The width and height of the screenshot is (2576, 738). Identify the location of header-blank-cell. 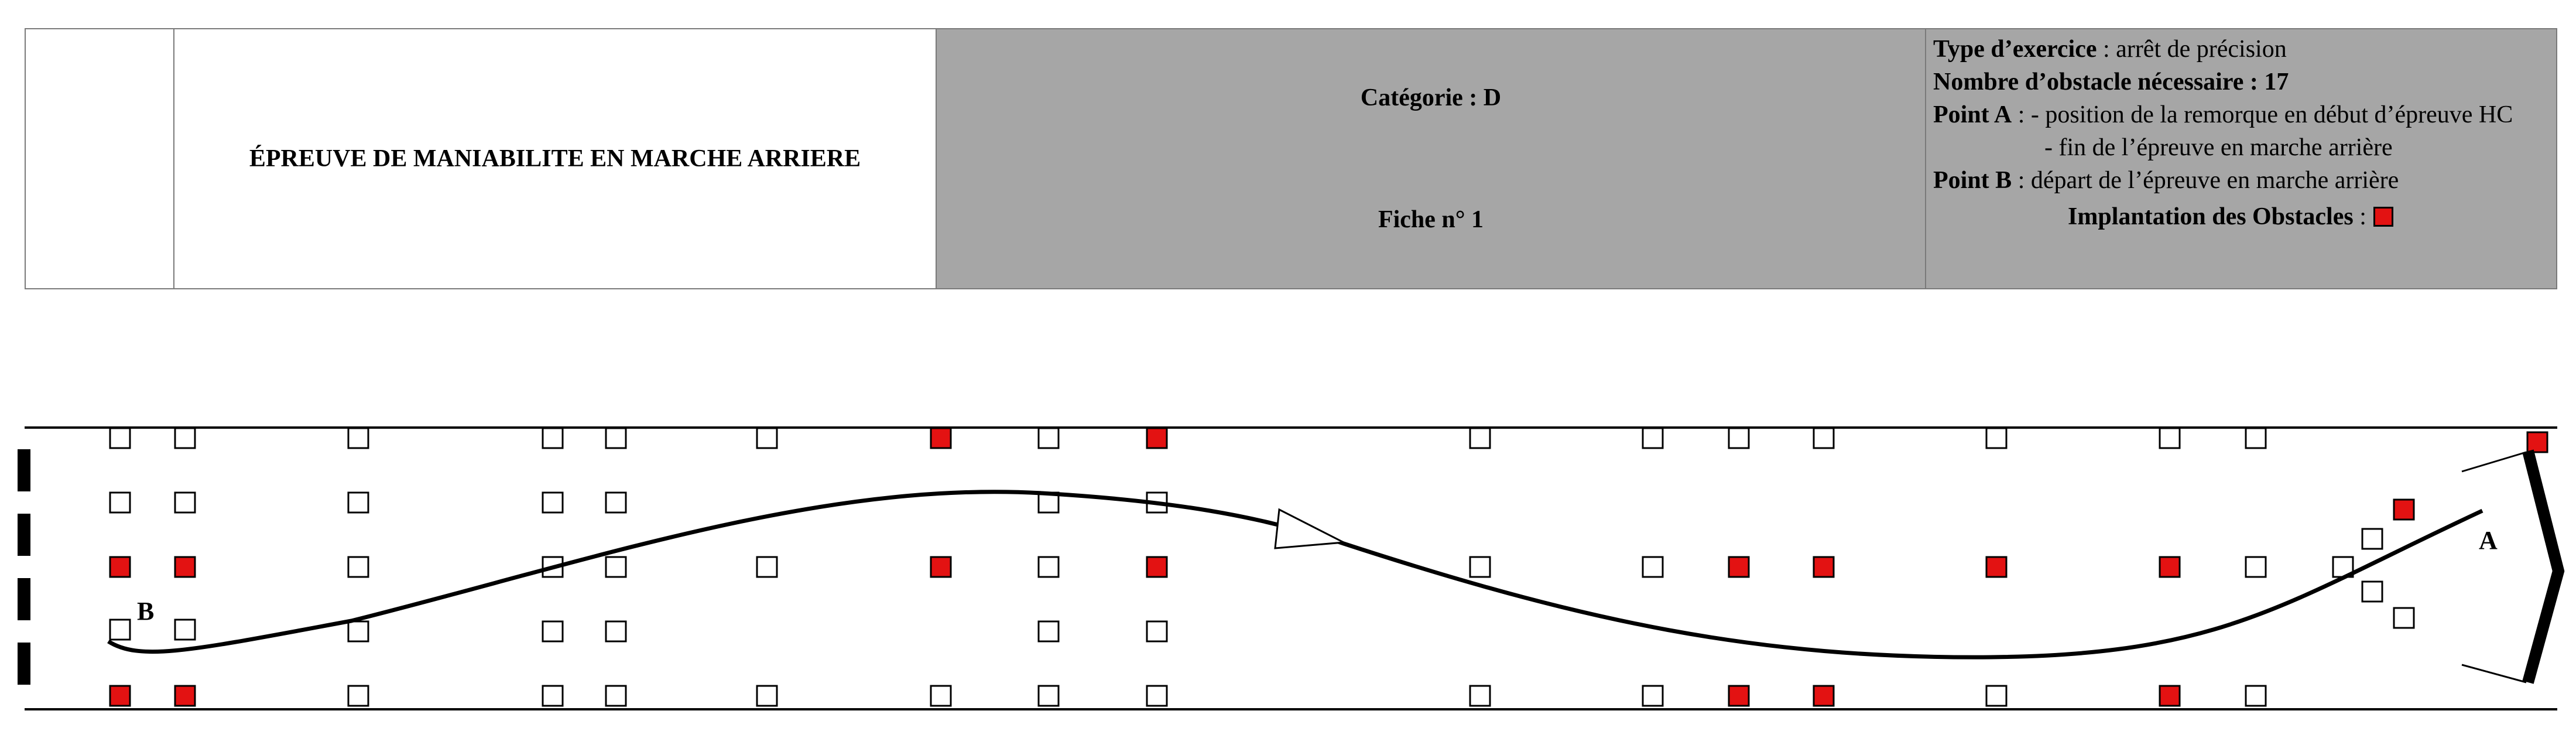
(99, 159).